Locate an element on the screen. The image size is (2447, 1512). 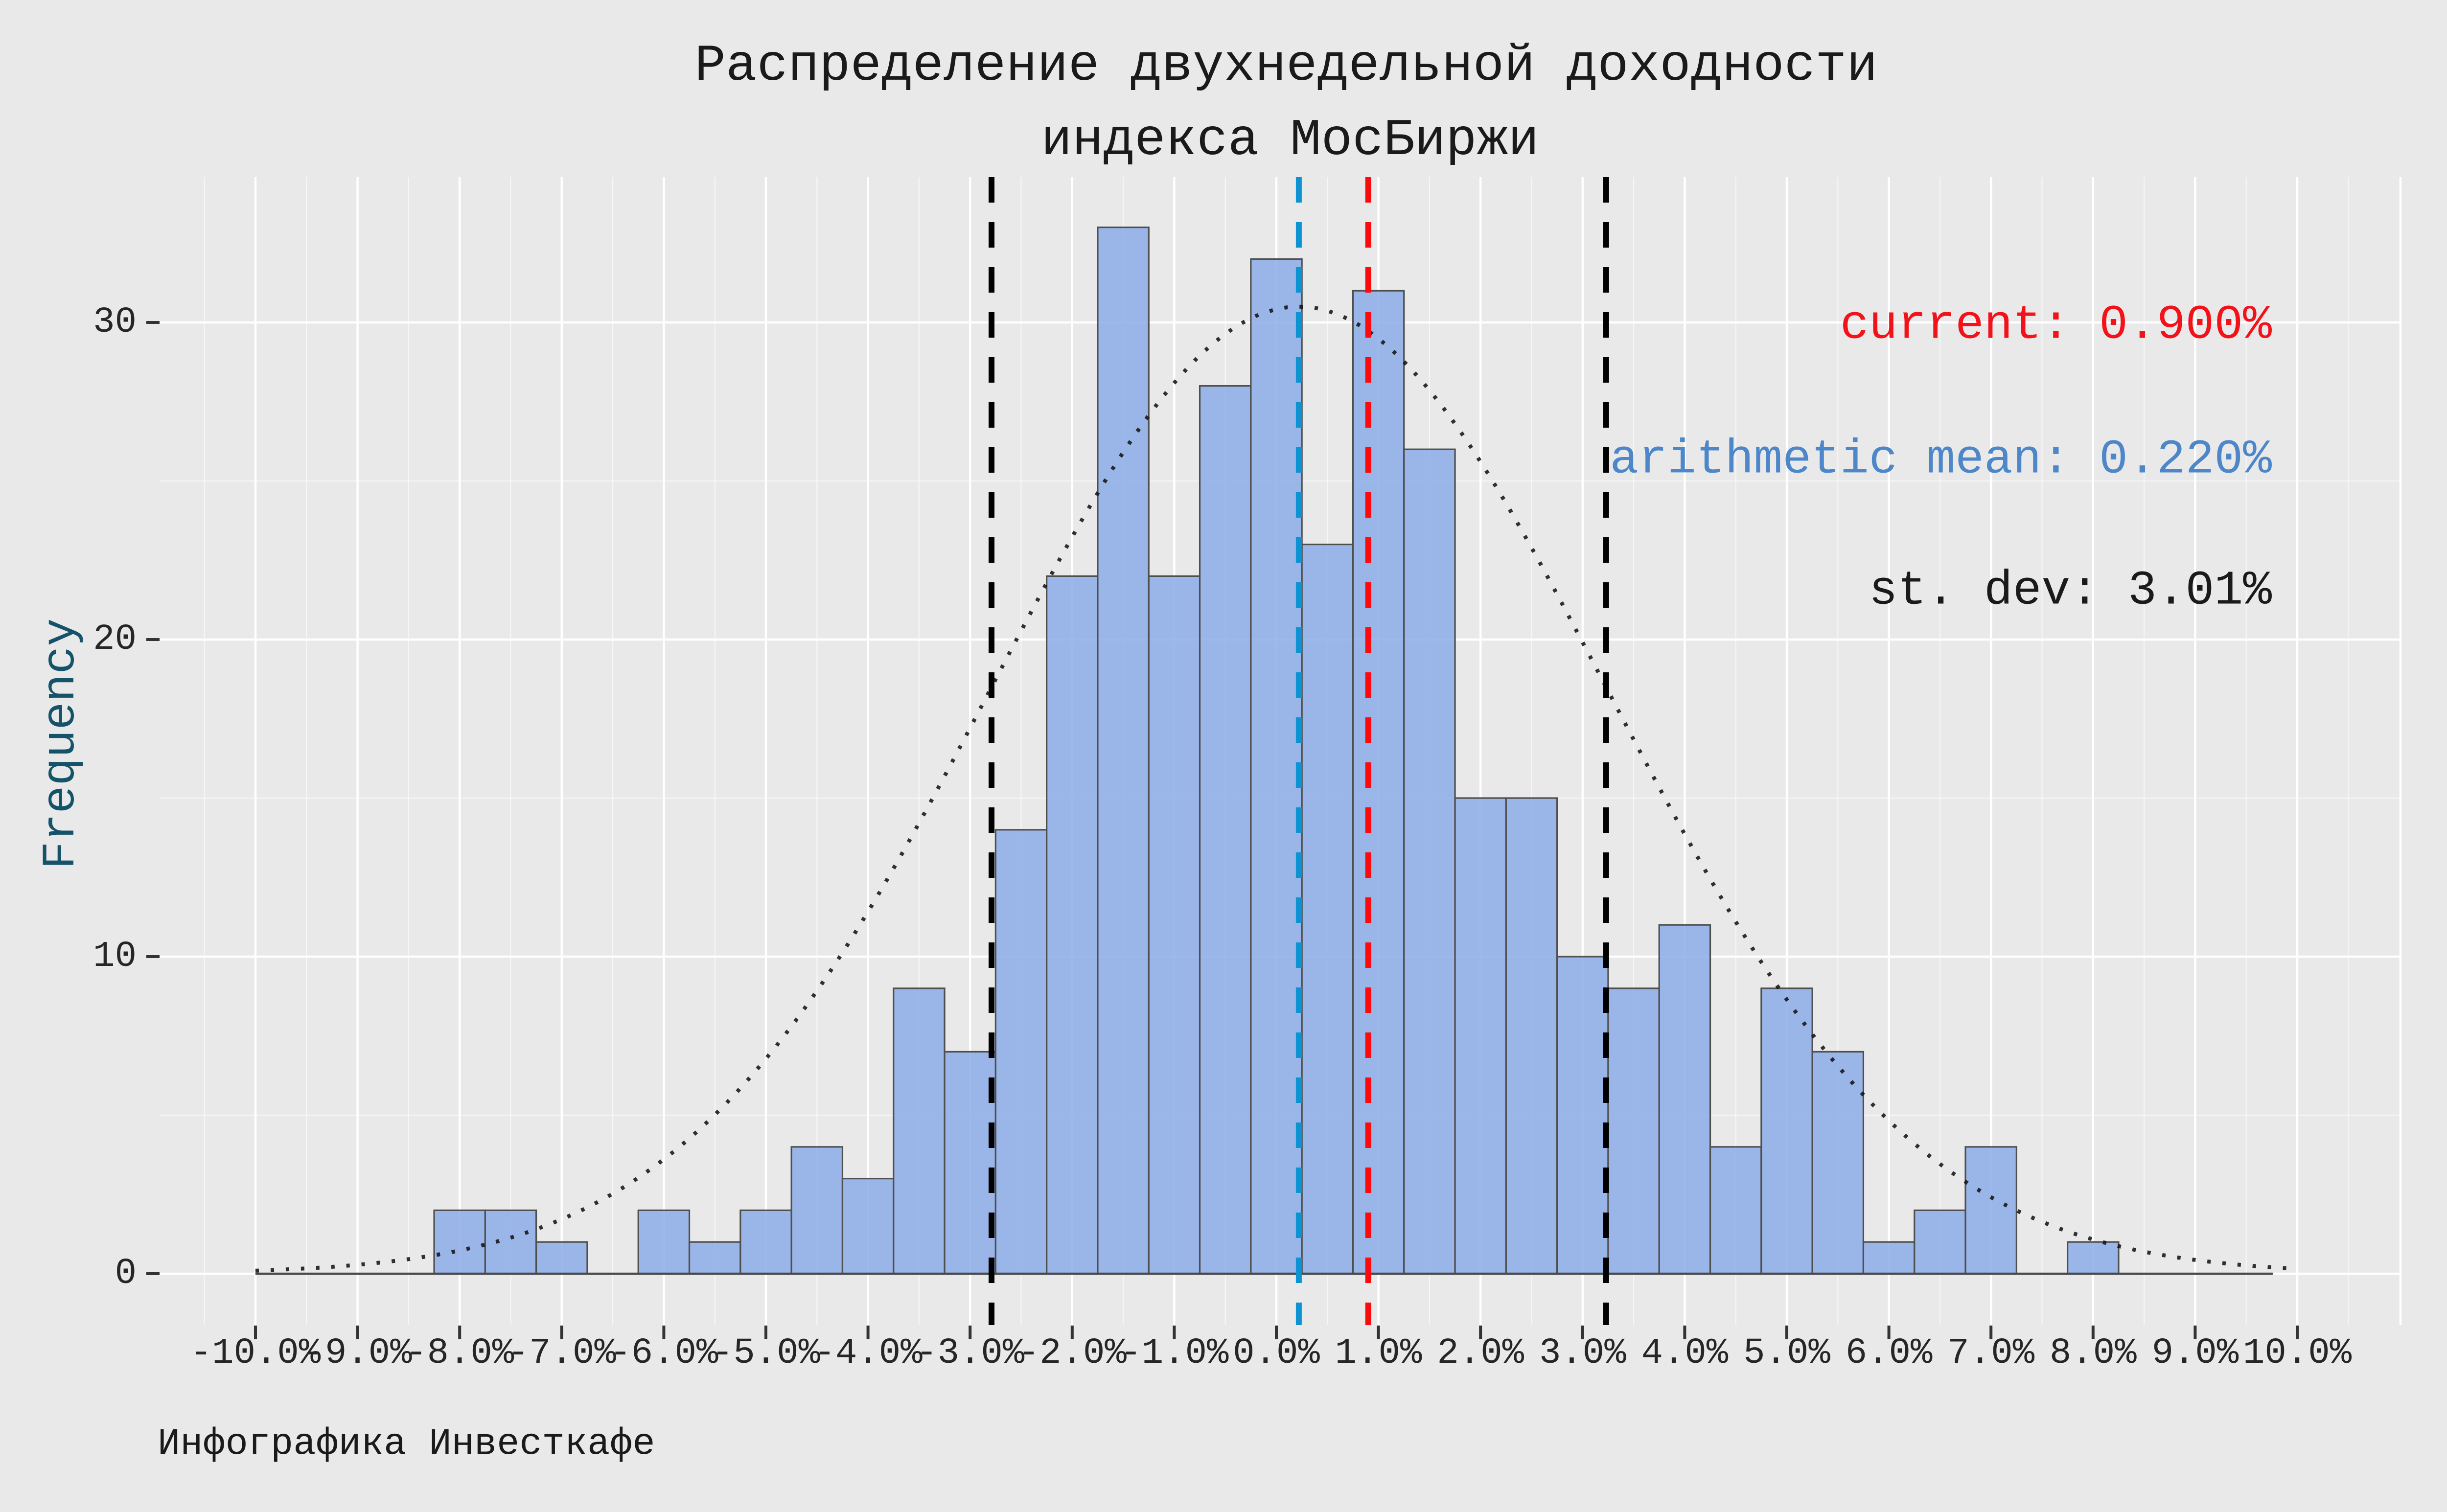
x-tick-label: -5.0% is located at coordinates (766, 1353).